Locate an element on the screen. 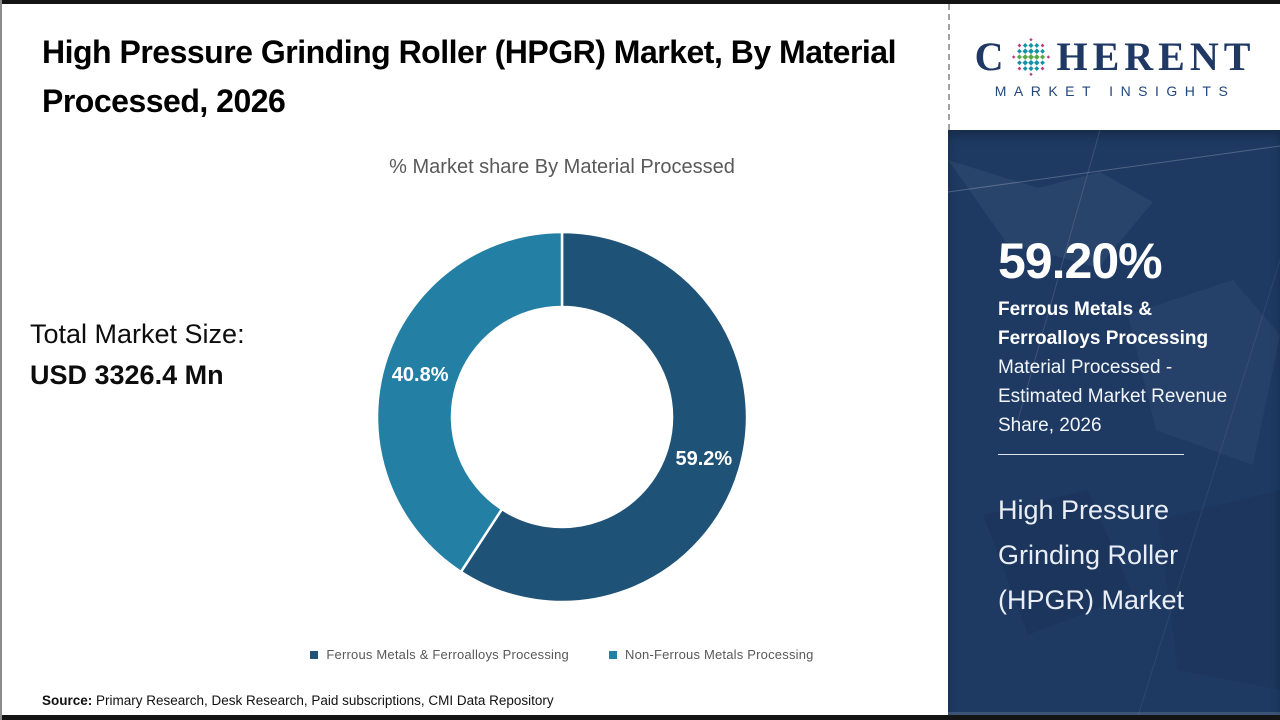 This screenshot has height=720, width=1280. brand-logo-wordmark: C HERENT is located at coordinates (1115, 57).